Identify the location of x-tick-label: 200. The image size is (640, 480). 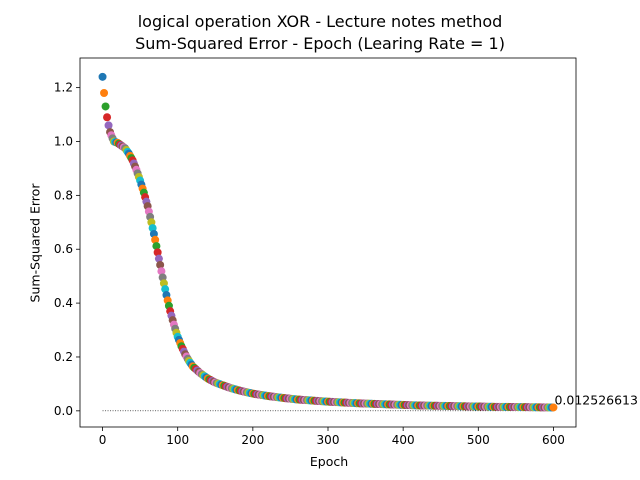
(252, 440).